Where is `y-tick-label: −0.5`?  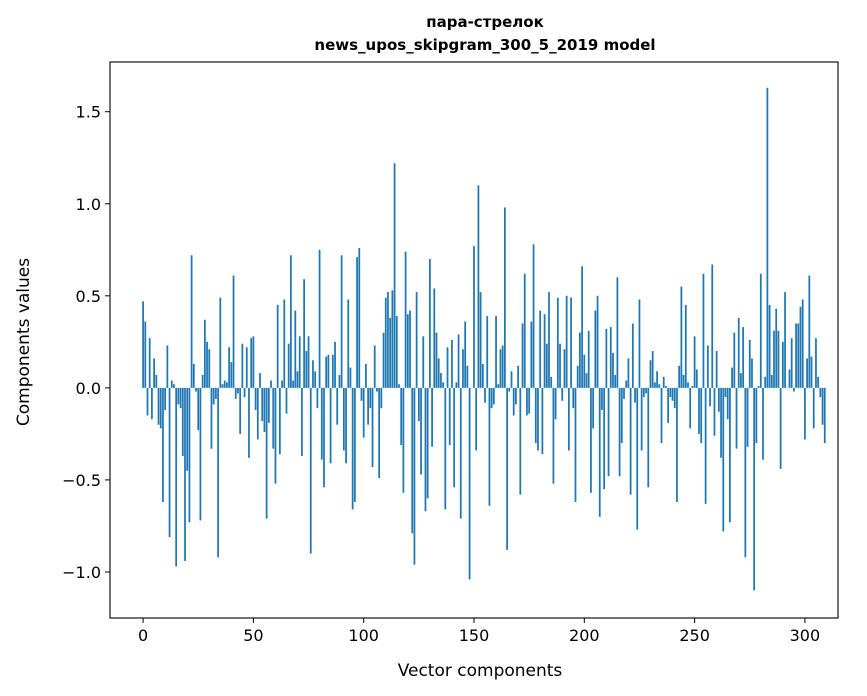 y-tick-label: −0.5 is located at coordinates (81, 480).